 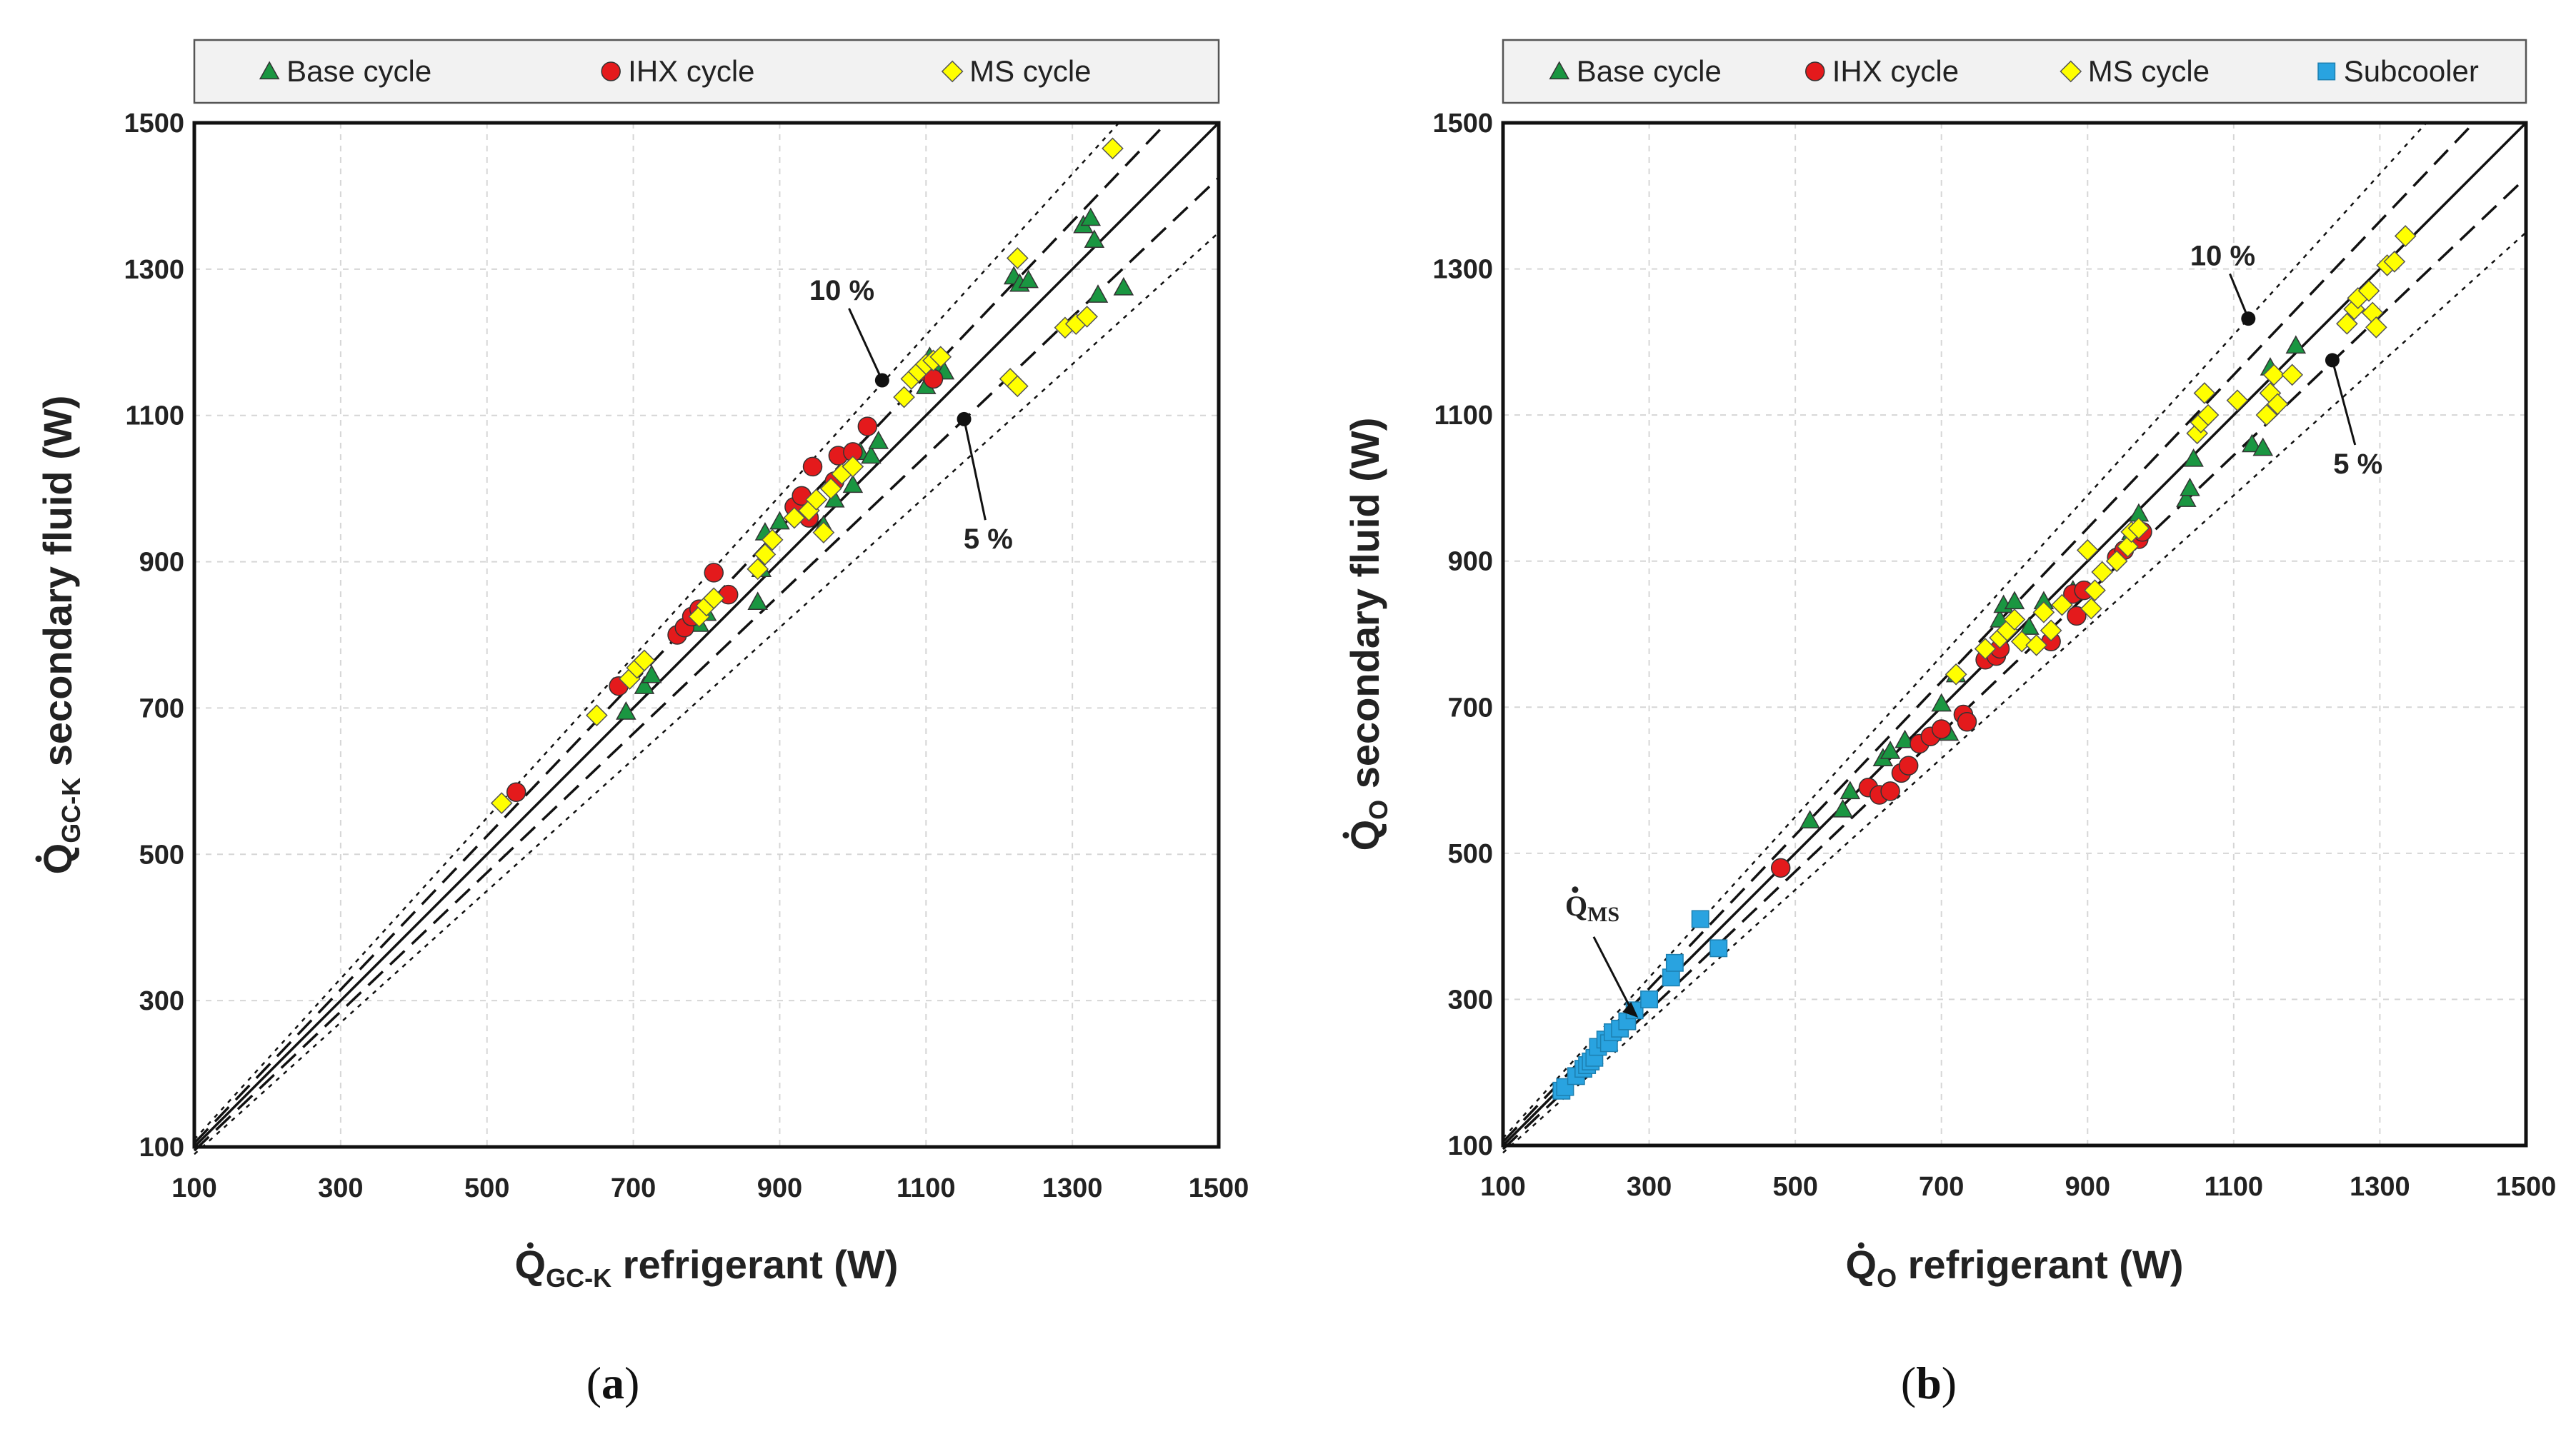 I want to click on x-axis-title-symbol: Q, so click(x=1862, y=1264).